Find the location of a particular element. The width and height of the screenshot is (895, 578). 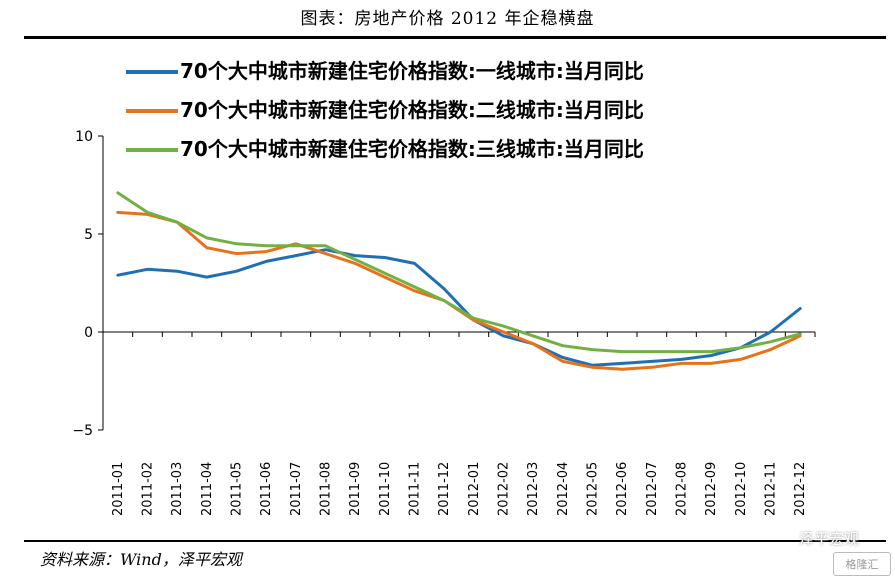

x-tick-label: 2011-10 is located at coordinates (385, 489).